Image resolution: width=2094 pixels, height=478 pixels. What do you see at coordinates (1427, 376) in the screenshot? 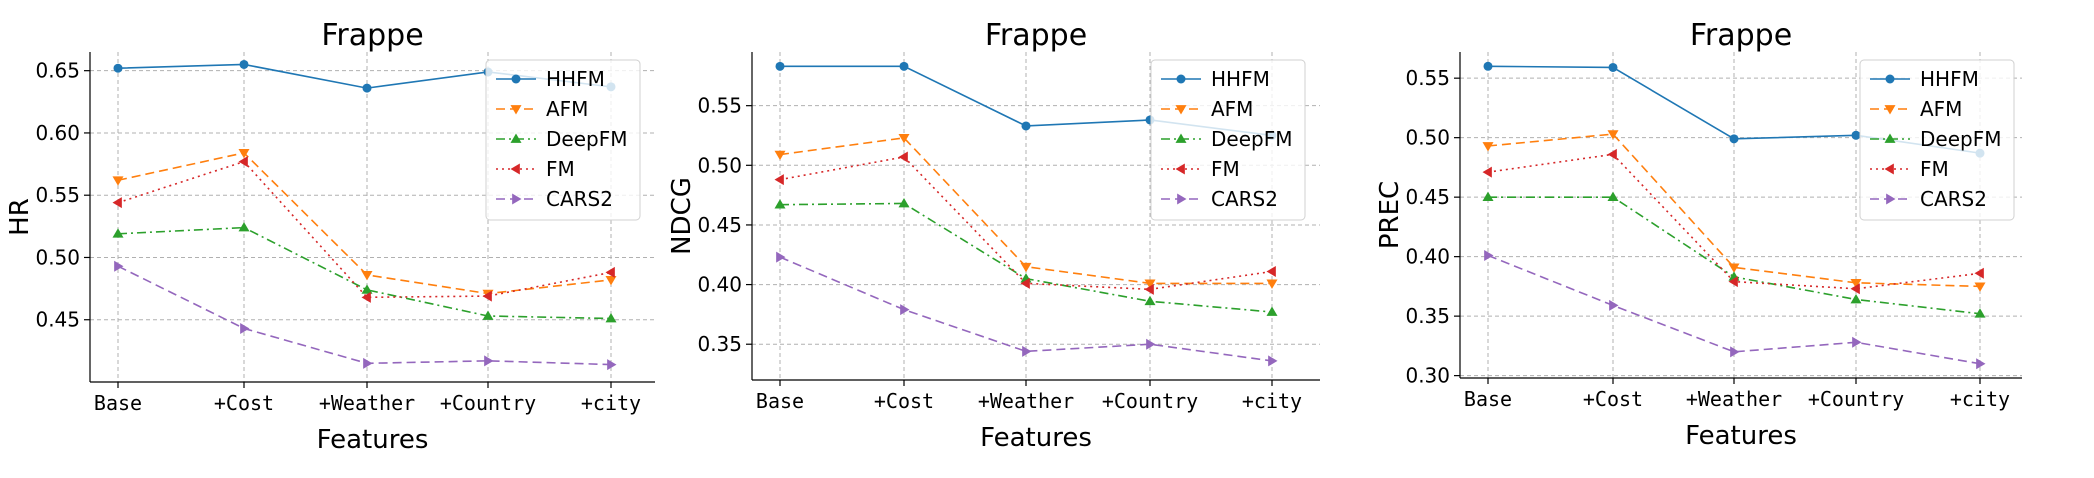
I see `y-tick-label: 0.30` at bounding box center [1427, 376].